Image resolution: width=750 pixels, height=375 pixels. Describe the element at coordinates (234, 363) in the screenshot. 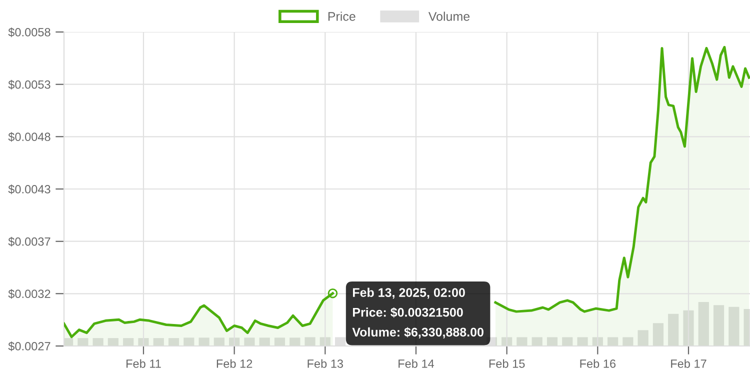

I see `x-tick-label: Feb 12` at that location.